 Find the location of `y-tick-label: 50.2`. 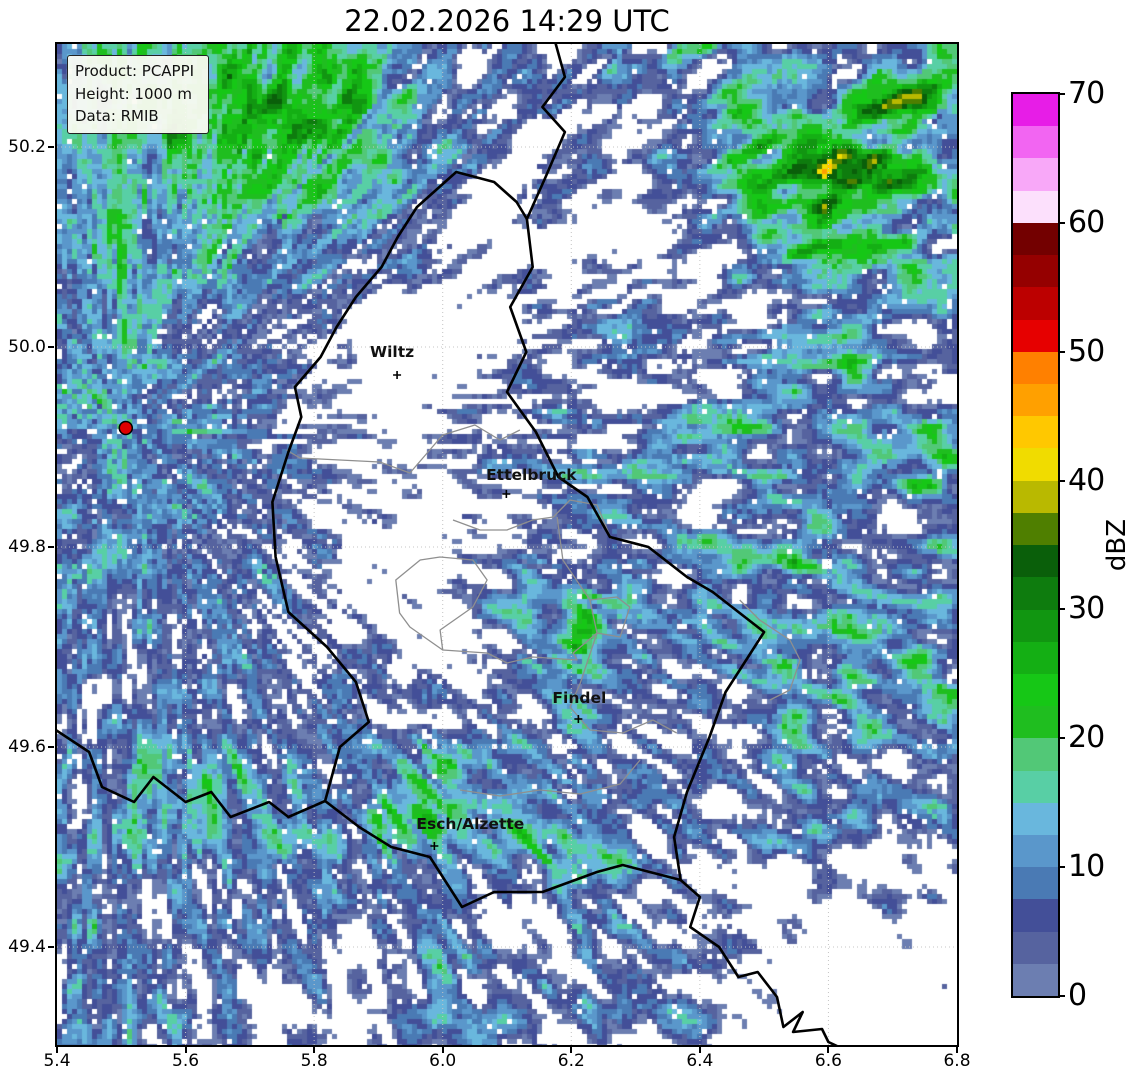

y-tick-label: 50.2 is located at coordinates (27, 147).